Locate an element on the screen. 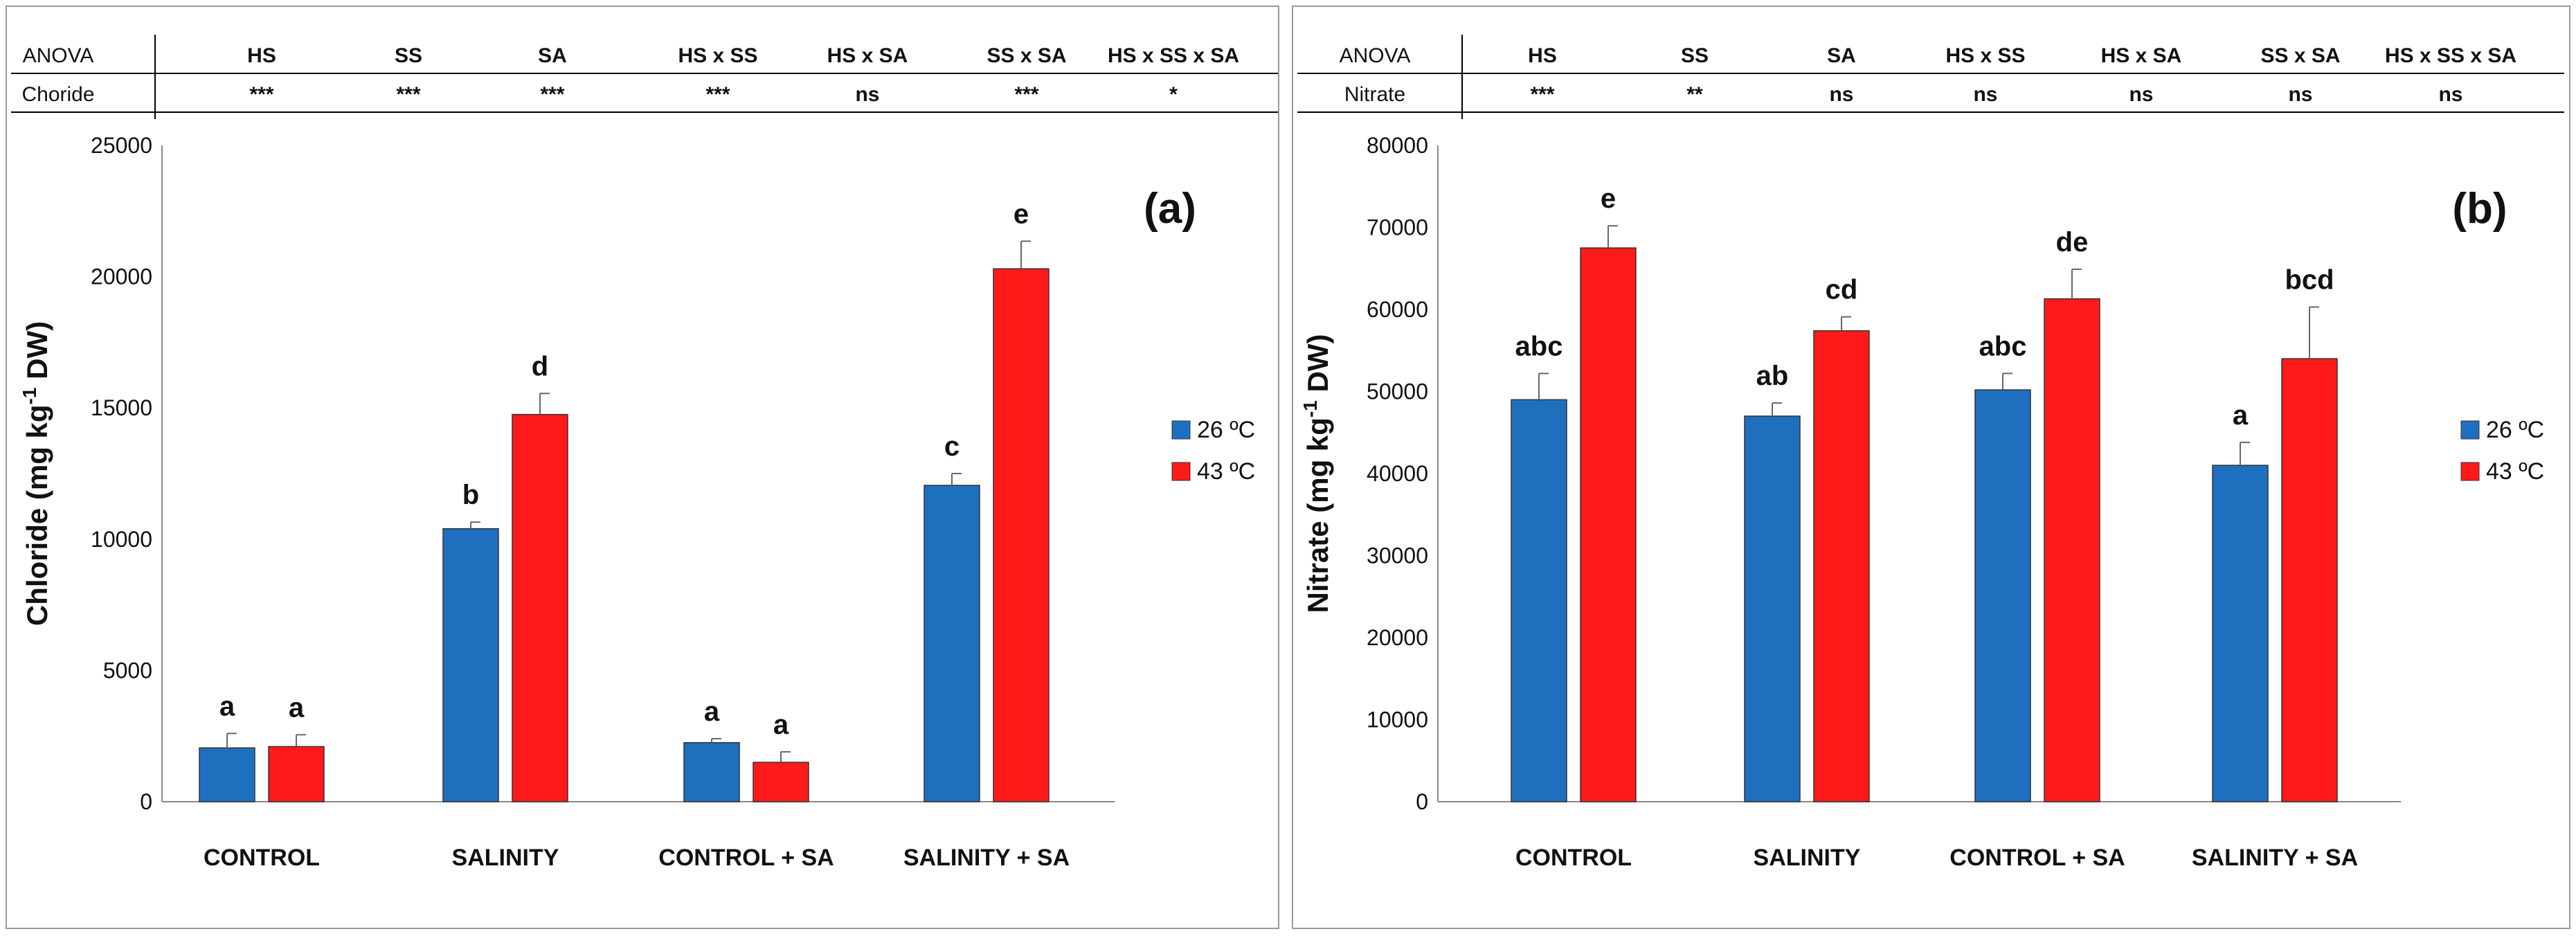 Image resolution: width=2576 pixels, height=936 pixels. anova-row-label: Nitrate is located at coordinates (1374, 94).